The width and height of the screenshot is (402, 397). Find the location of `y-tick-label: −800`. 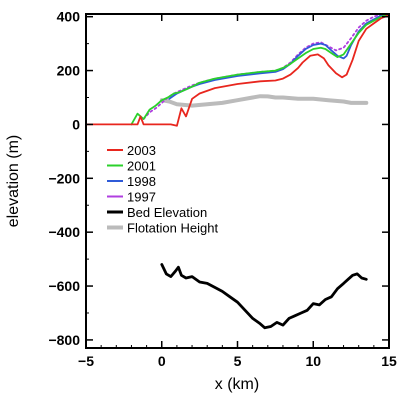

y-tick-label: −800 is located at coordinates (64, 340).